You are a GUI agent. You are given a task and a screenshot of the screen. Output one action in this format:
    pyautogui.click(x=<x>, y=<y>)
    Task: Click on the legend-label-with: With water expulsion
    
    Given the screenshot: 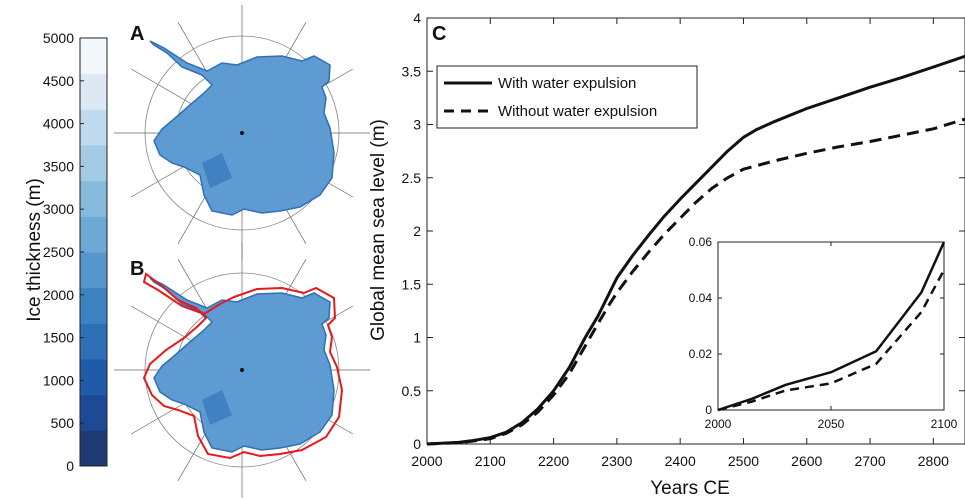 What is the action you would take?
    pyautogui.click(x=567, y=83)
    